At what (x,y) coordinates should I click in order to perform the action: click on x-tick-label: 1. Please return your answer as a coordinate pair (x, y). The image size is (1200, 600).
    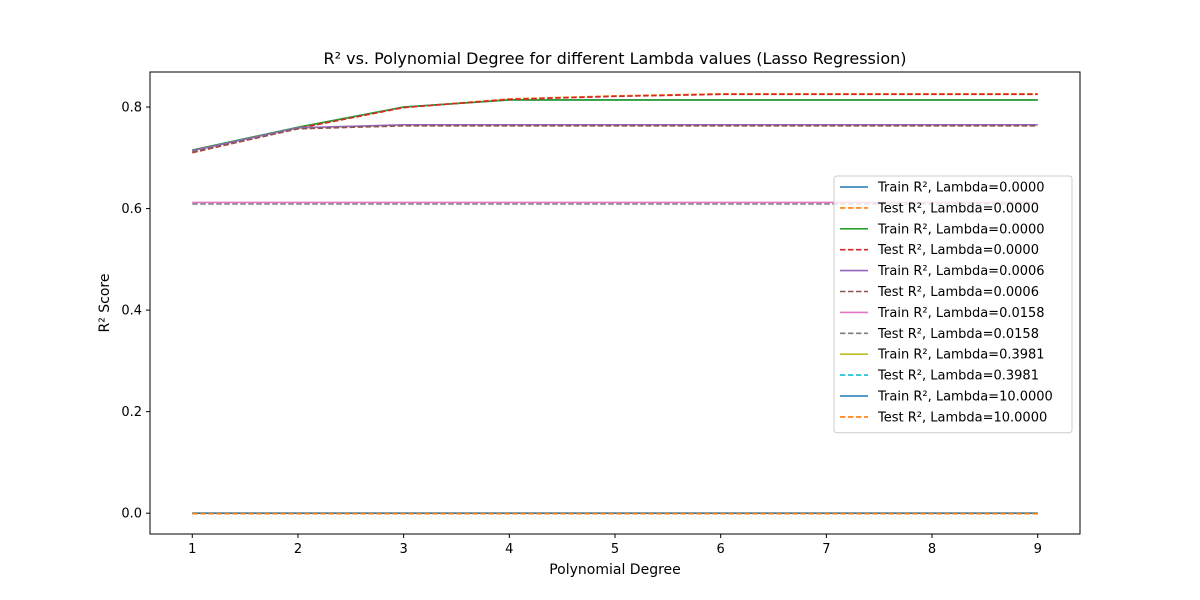
    Looking at the image, I should click on (192, 549).